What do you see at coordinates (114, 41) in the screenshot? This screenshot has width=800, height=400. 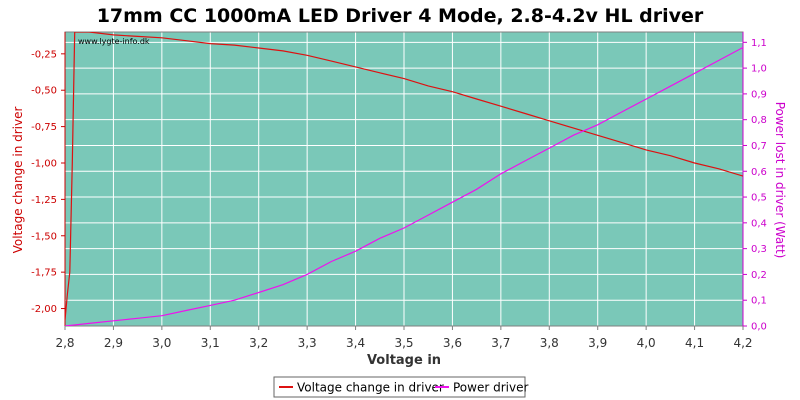 I see `watermark-text: www.lygte-info.dk` at bounding box center [114, 41].